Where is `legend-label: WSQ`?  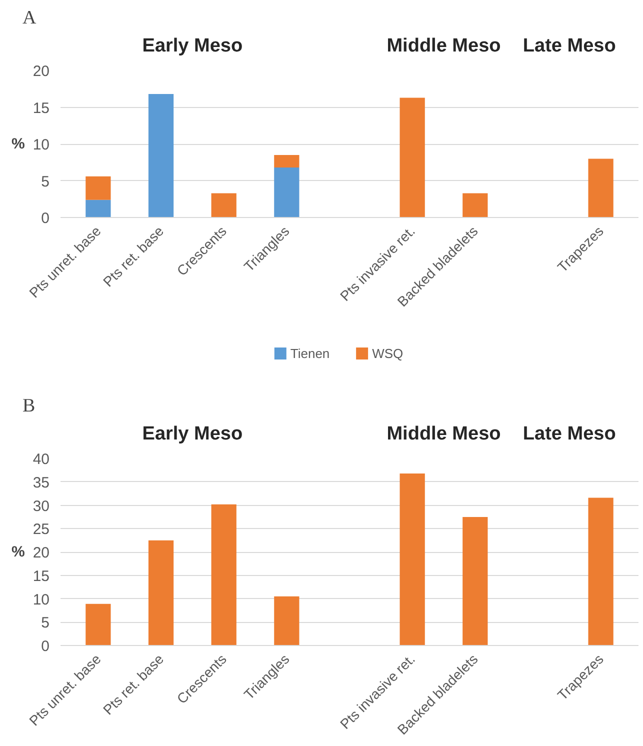
legend-label: WSQ is located at coordinates (388, 353).